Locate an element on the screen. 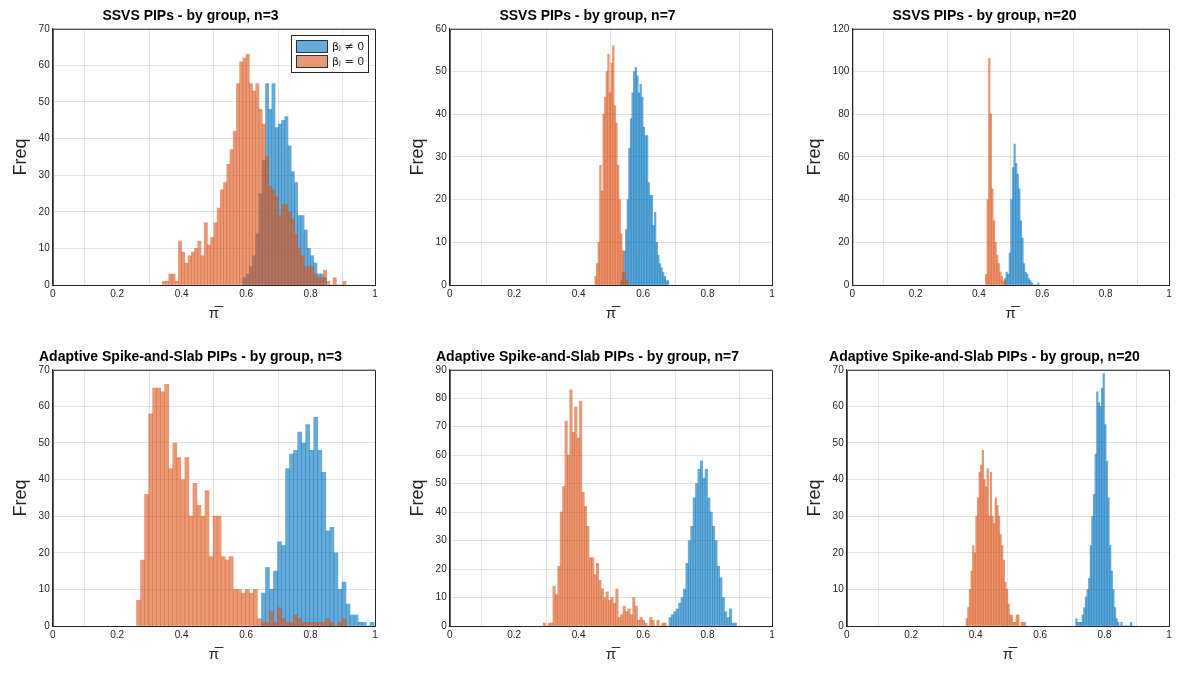 The image size is (1192, 682). y-tick-label: 120 is located at coordinates (841, 28).